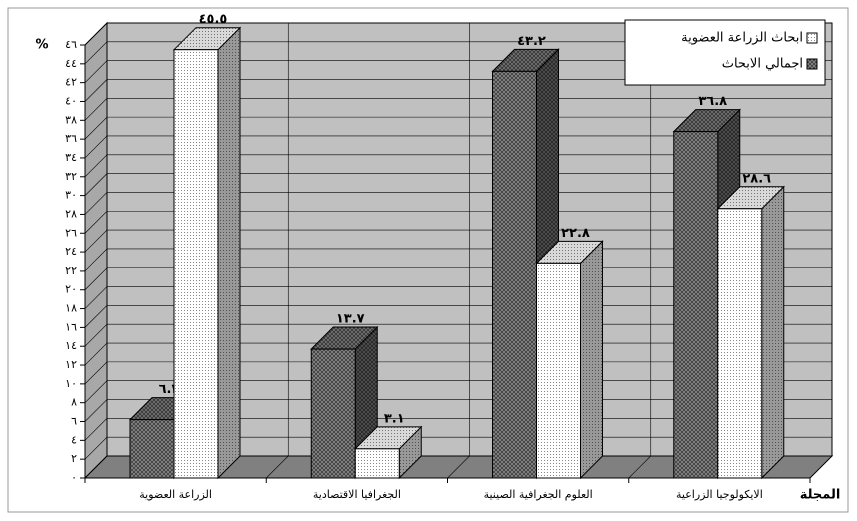 This screenshot has width=857, height=521. I want to click on y-tick-label: ١٠, so click(71, 383).